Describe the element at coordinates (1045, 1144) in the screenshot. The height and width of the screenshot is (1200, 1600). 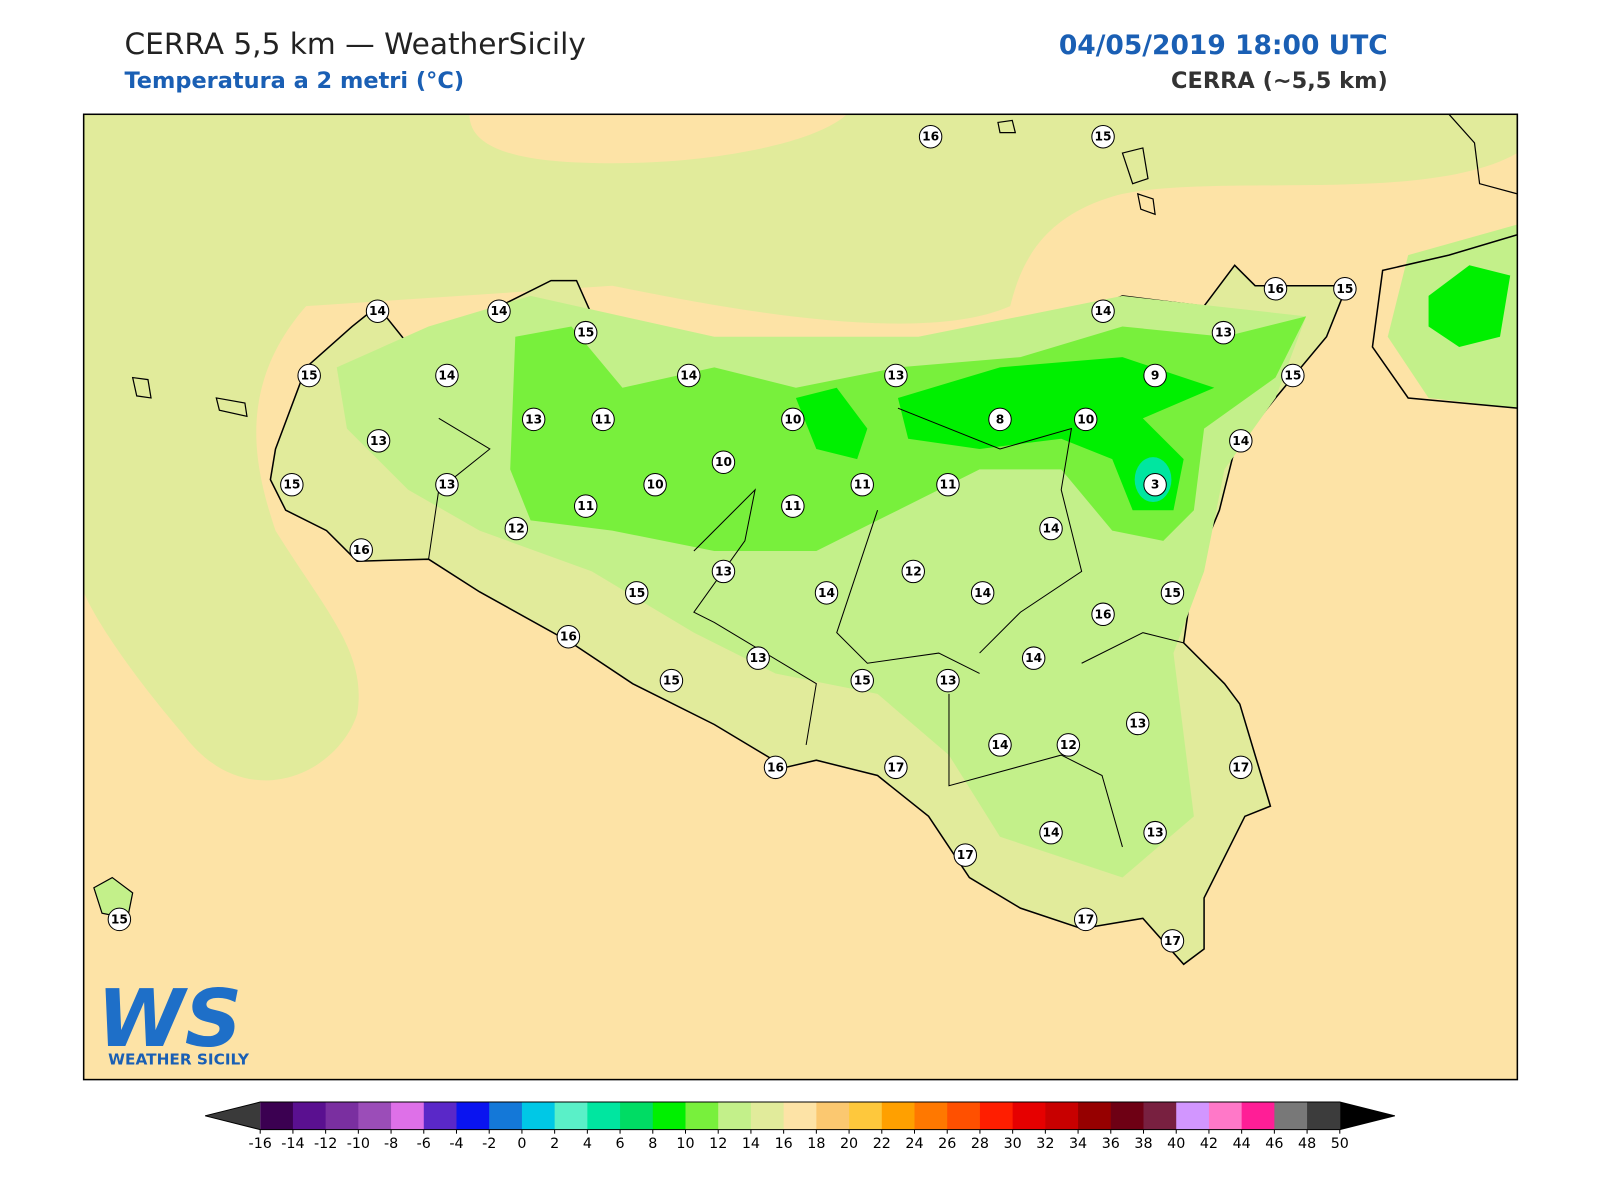
I see `colorbar-tick-label: 32` at that location.